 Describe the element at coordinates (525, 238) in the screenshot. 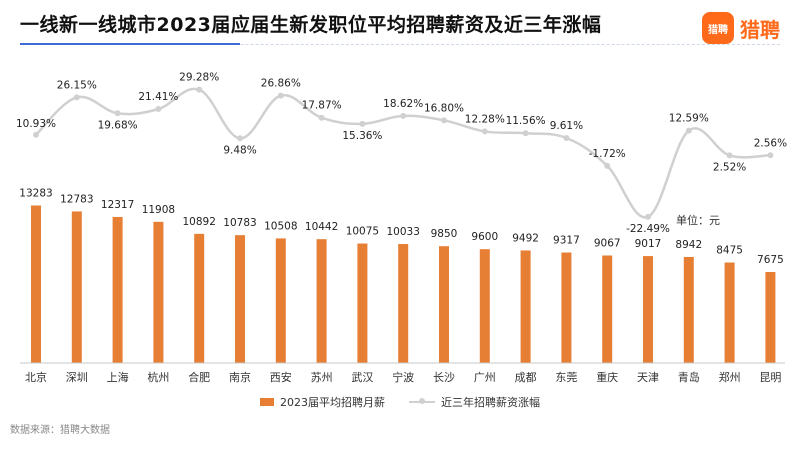

I see `salary-bar-label: 9492` at that location.